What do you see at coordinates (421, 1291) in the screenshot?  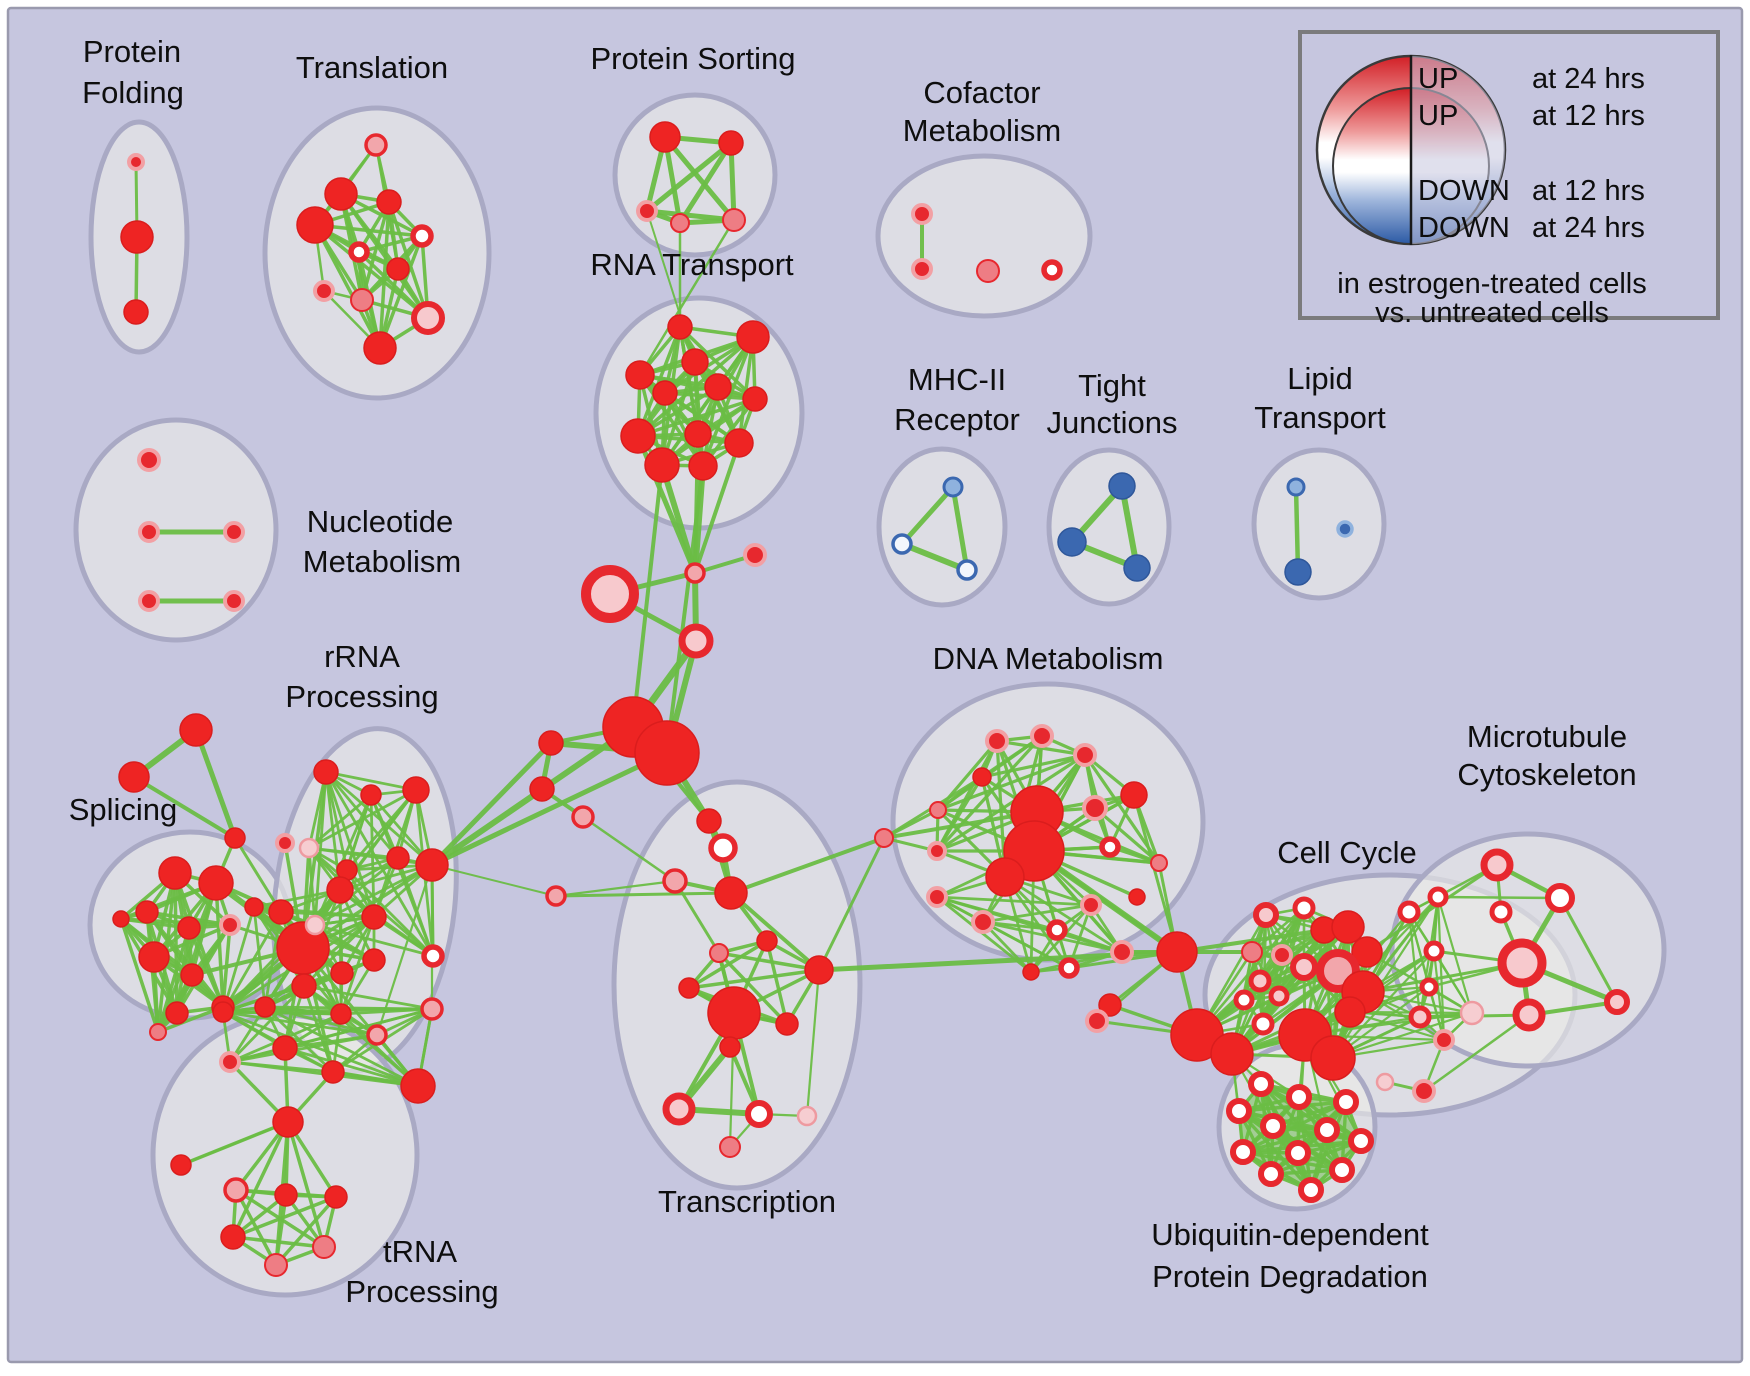 I see `cluster-label-trna-processing: Processing` at bounding box center [421, 1291].